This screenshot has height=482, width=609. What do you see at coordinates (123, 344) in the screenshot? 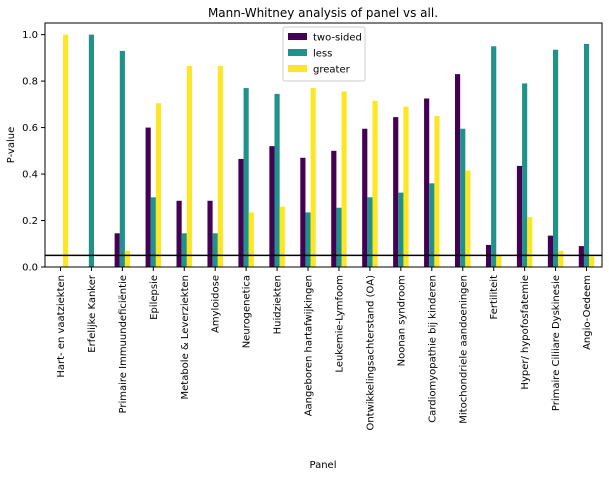
I see `x-tick-label: Primaire Immuundeficiëntie` at bounding box center [123, 344].